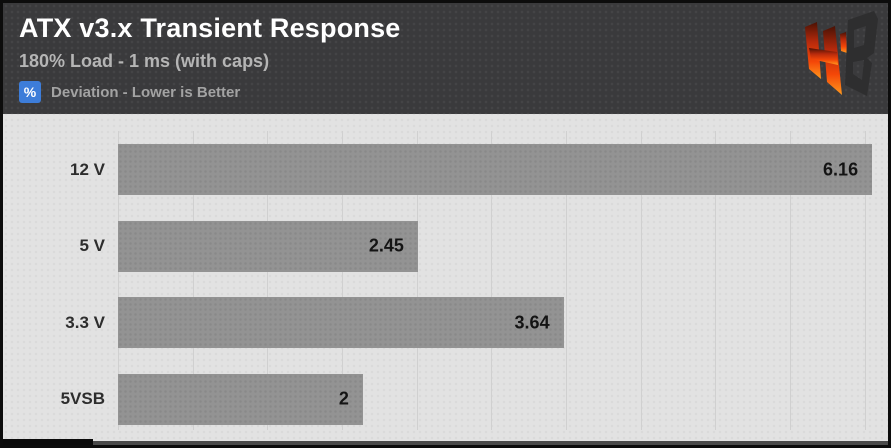 The image size is (891, 448). Describe the element at coordinates (453, 92) in the screenshot. I see `legend-row: % Deviation - Lower is Better` at that location.